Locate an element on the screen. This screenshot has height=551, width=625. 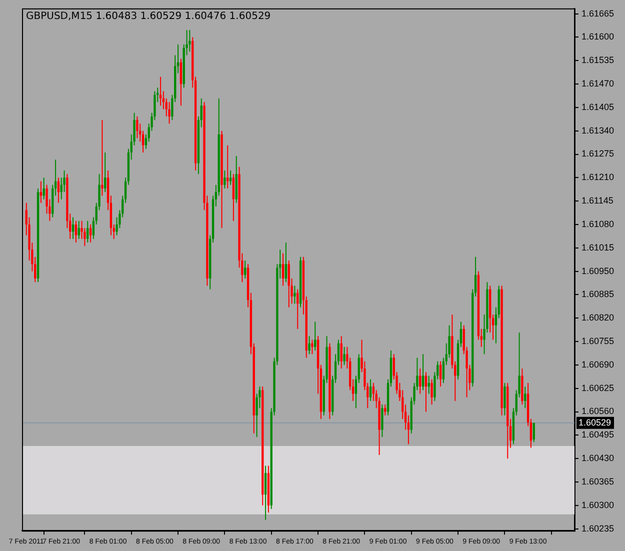
y-tick-label: 1.60300 is located at coordinates (597, 505).